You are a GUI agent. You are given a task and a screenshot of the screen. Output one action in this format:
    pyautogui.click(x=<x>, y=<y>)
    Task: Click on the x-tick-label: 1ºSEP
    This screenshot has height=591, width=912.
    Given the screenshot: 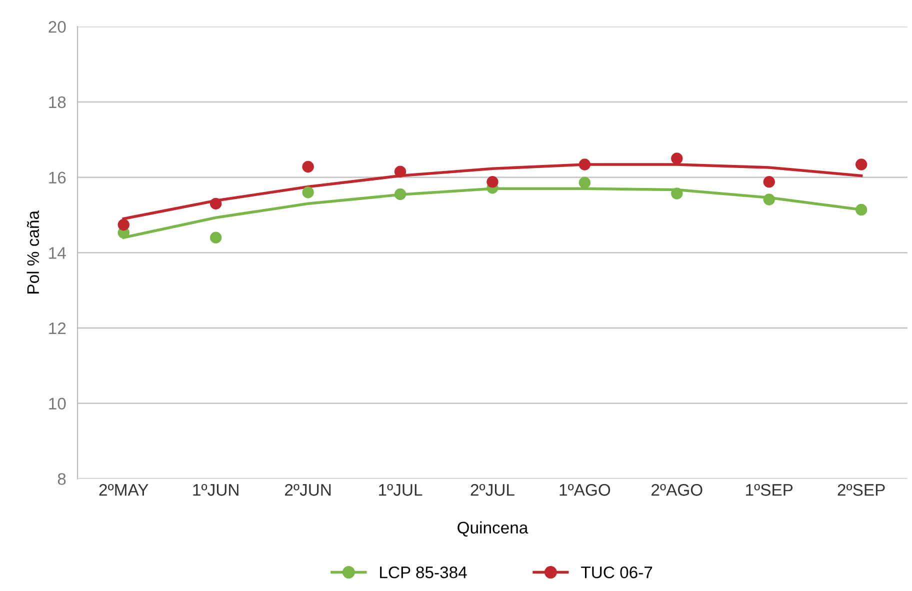 What is the action you would take?
    pyautogui.click(x=769, y=490)
    